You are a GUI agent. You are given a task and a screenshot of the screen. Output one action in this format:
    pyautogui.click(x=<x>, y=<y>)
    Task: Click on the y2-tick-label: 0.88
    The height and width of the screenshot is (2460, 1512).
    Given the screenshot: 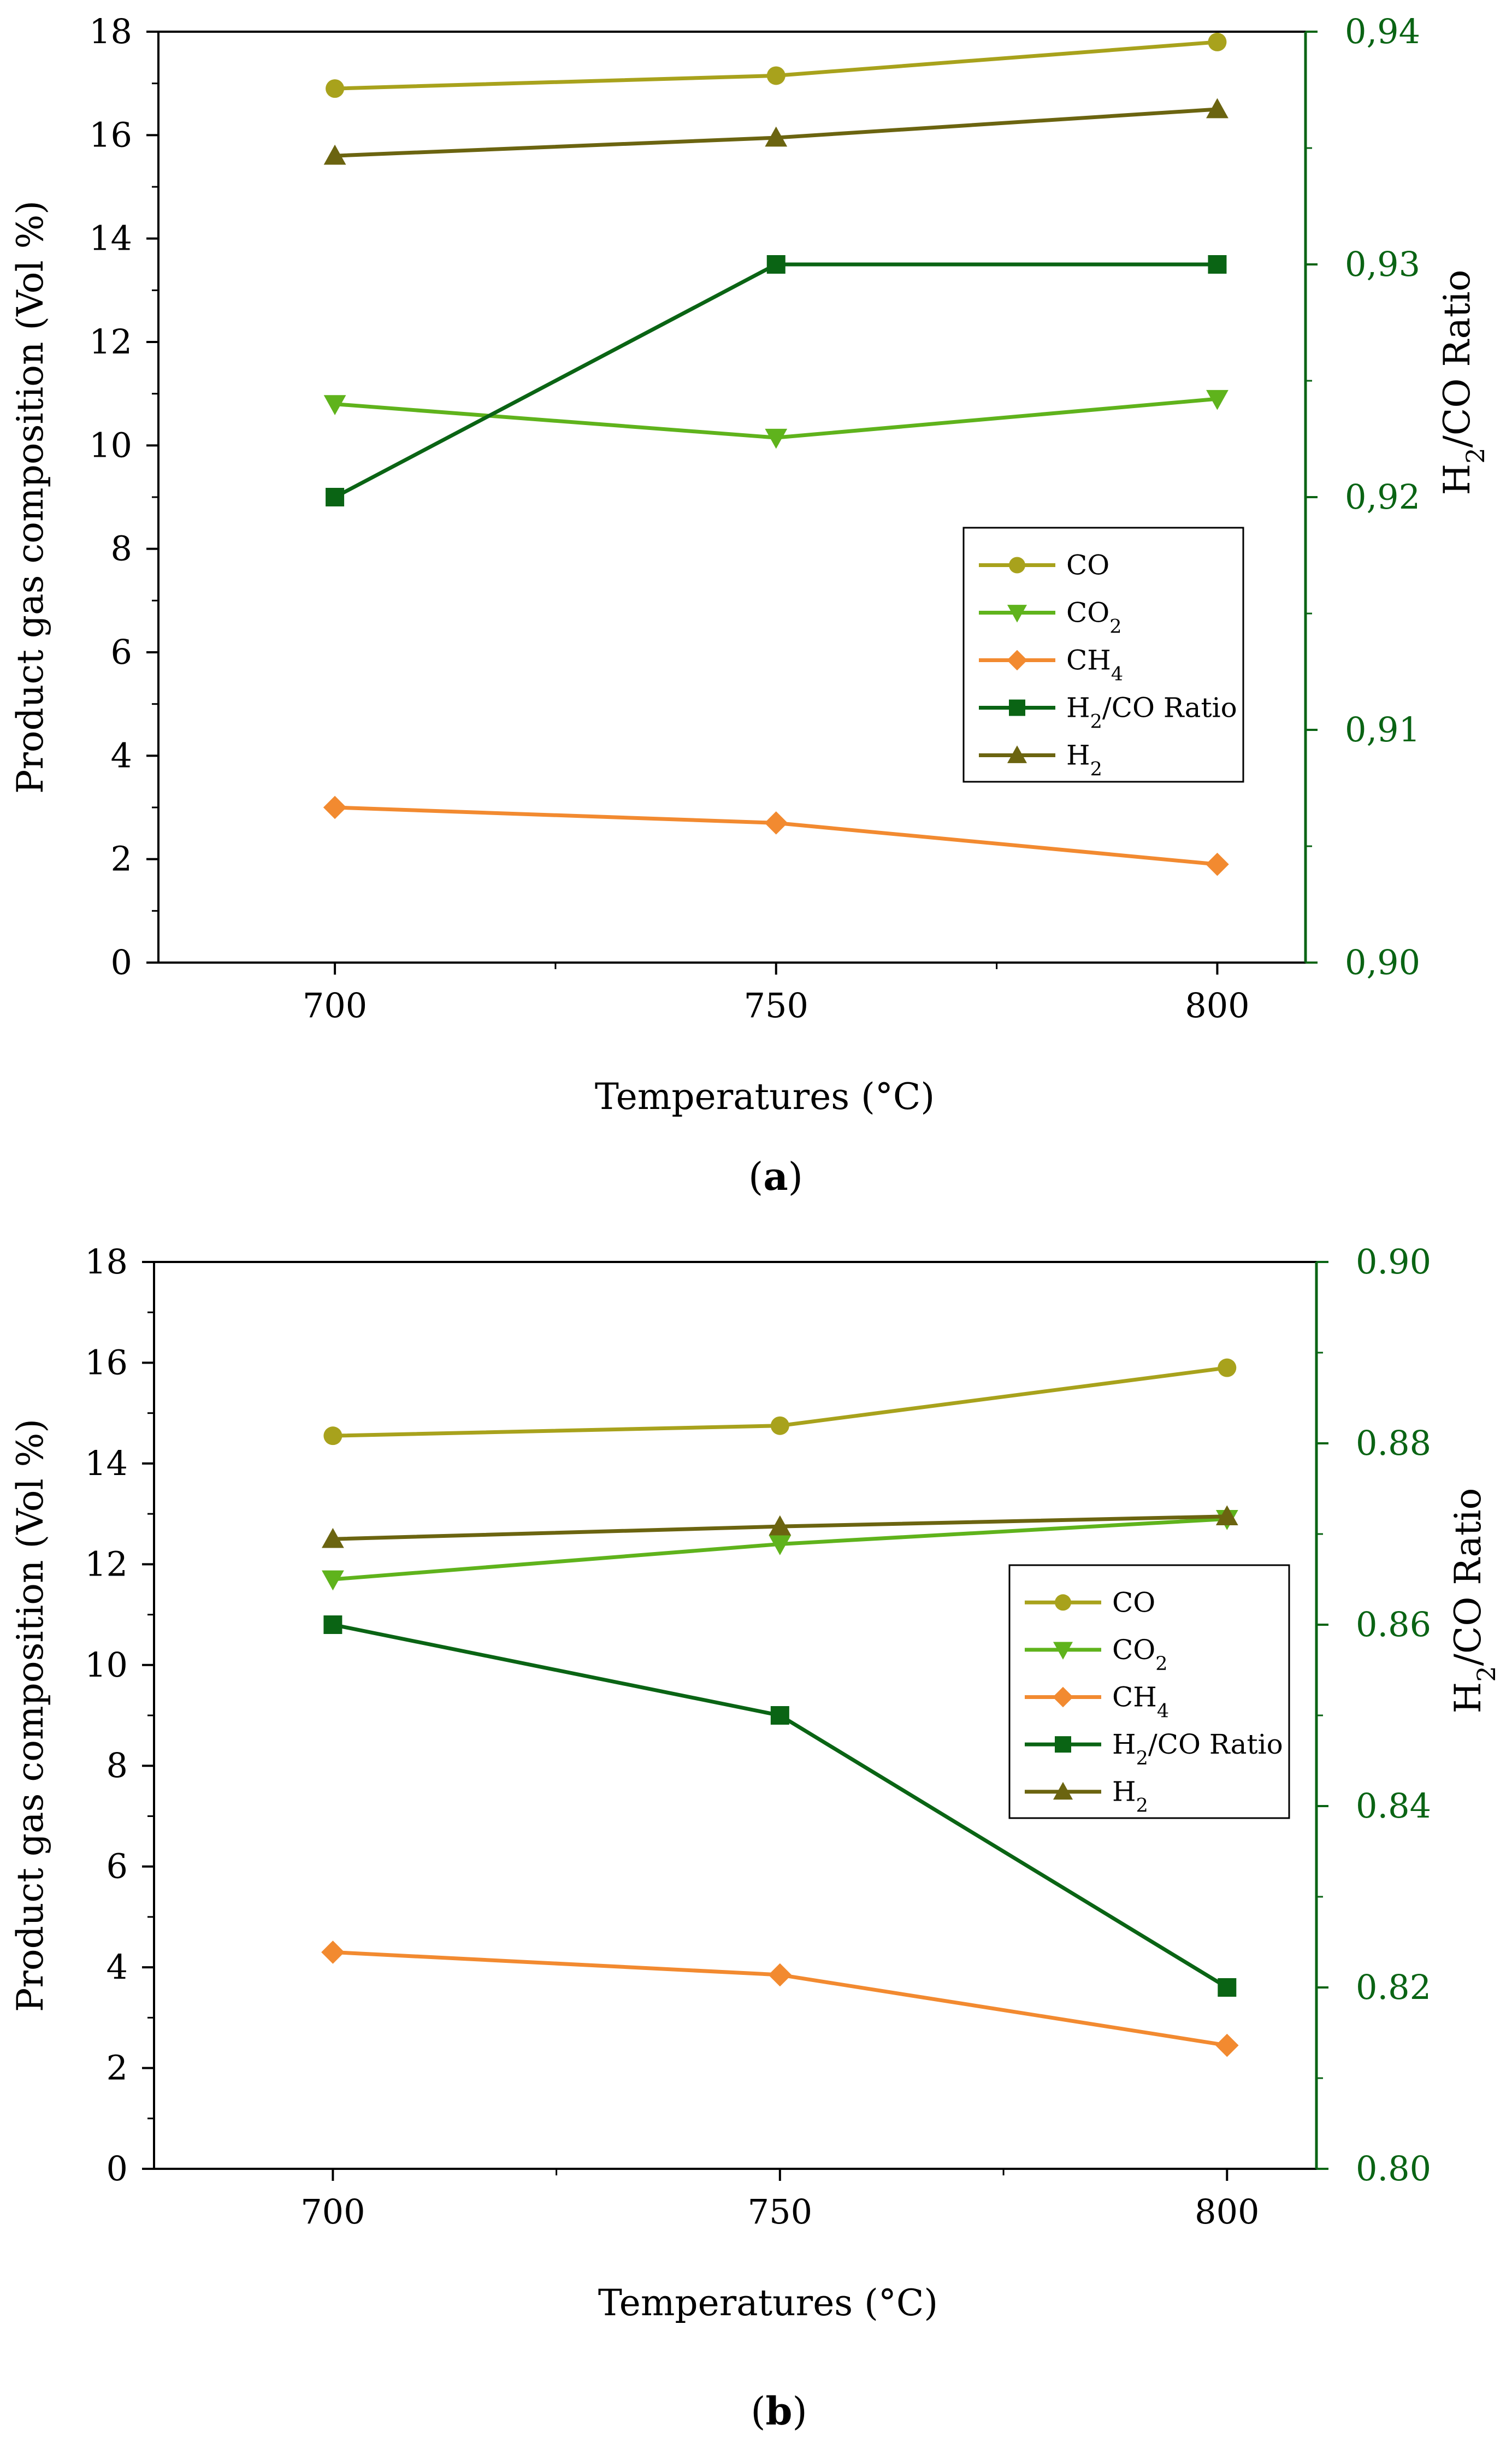 What is the action you would take?
    pyautogui.click(x=1393, y=1443)
    